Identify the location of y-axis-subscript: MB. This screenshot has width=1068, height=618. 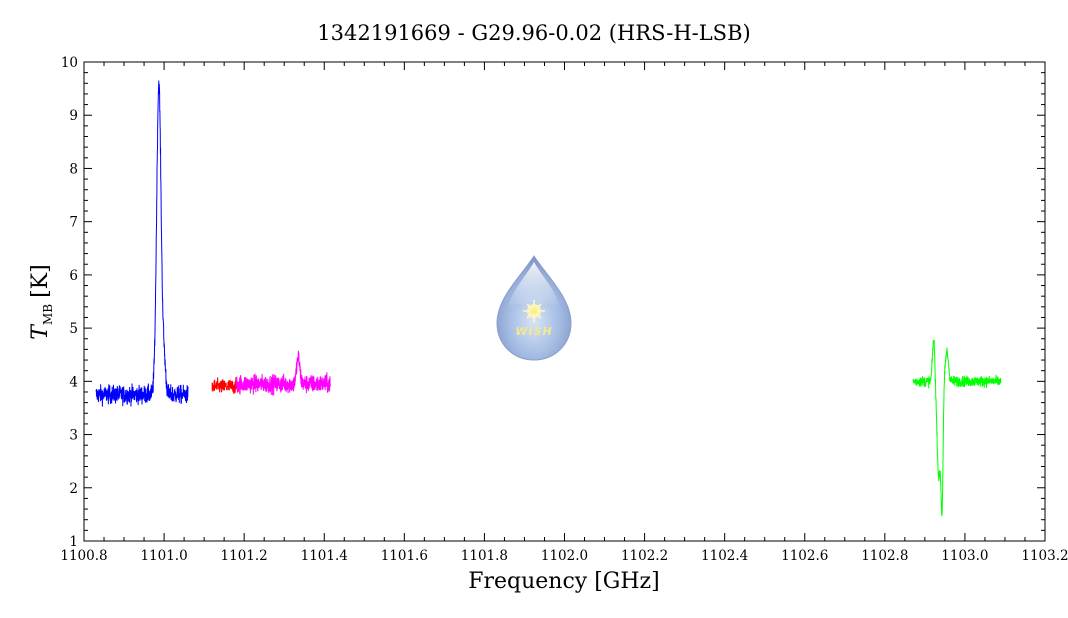
(48, 314).